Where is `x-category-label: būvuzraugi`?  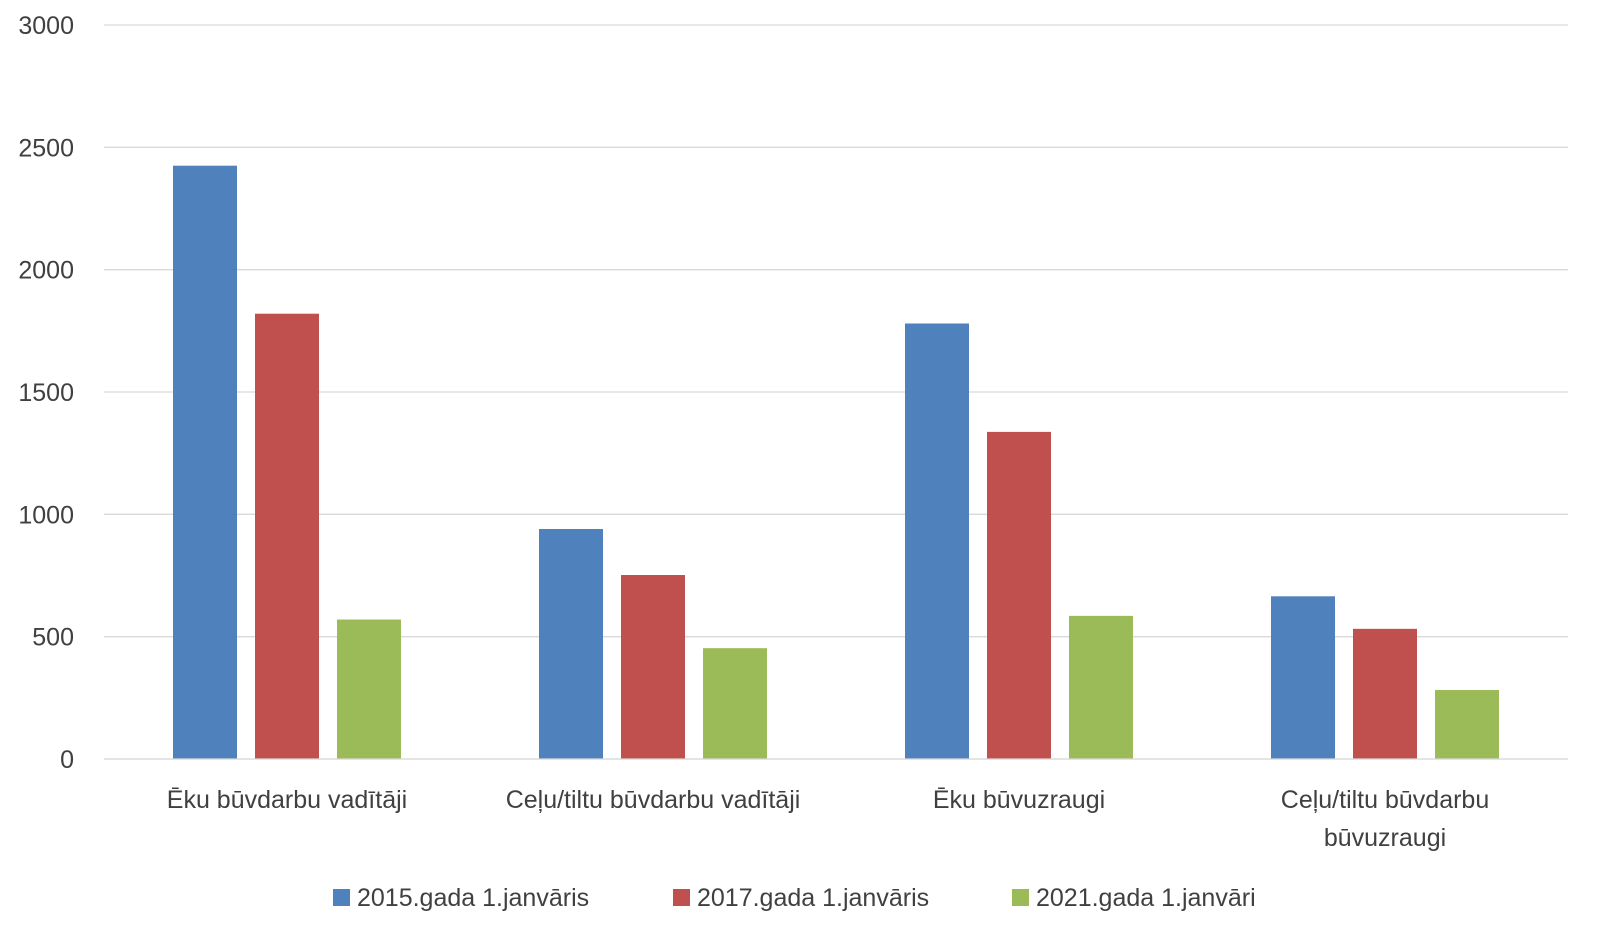
x-category-label: būvuzraugi is located at coordinates (1385, 838).